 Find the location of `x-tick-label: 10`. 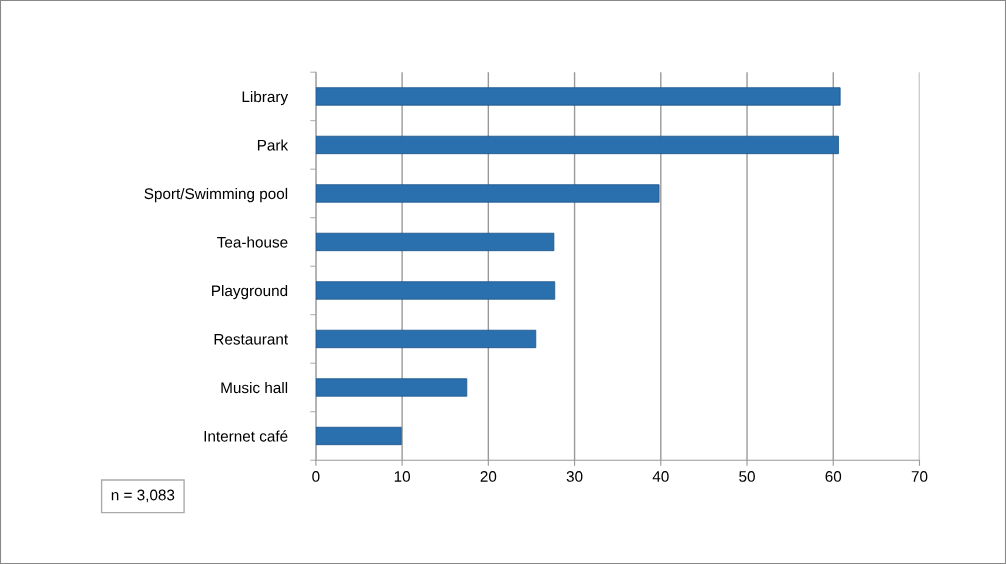

x-tick-label: 10 is located at coordinates (402, 476).